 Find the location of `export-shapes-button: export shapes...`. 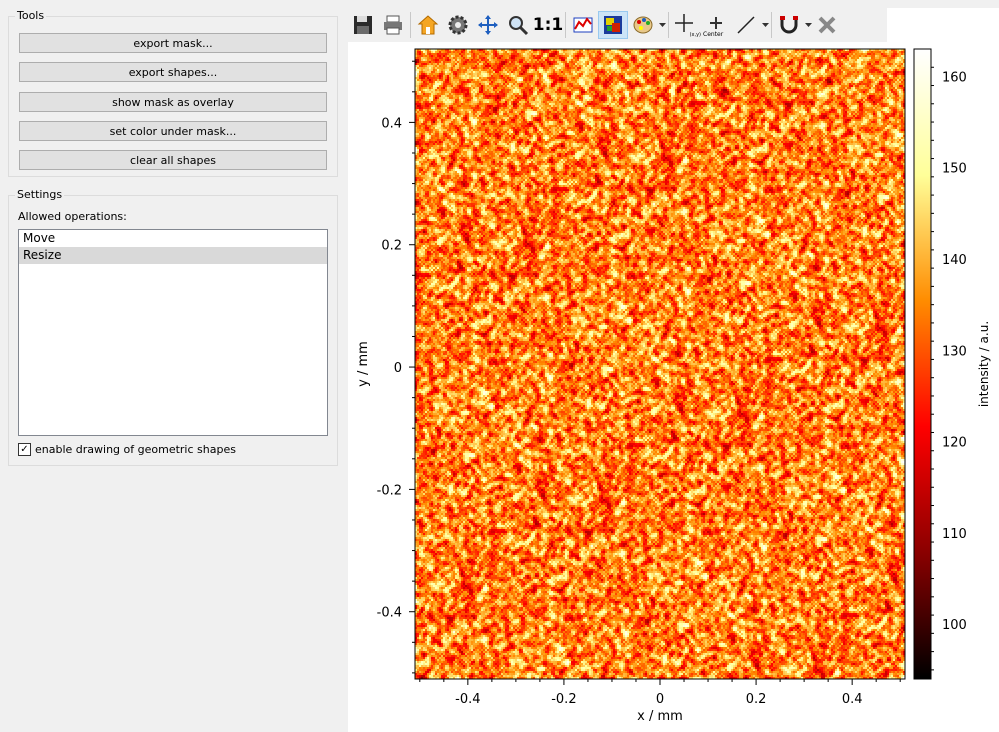

export-shapes-button: export shapes... is located at coordinates (173, 72).